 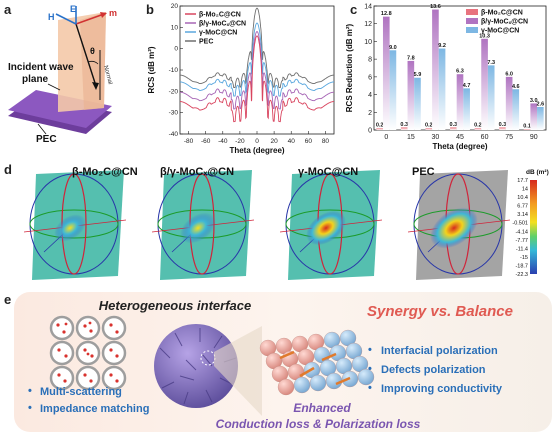 I want to click on loss-label: Conduction loss & Polarization loss, so click(x=318, y=424).